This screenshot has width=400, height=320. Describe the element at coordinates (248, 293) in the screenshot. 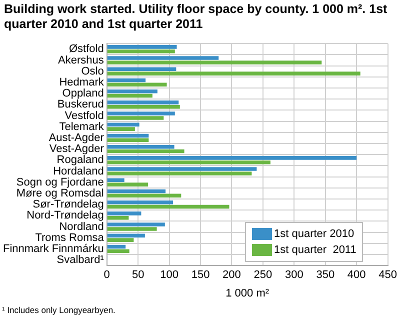

I see `x-axis-title: 1 000 m²` at that location.